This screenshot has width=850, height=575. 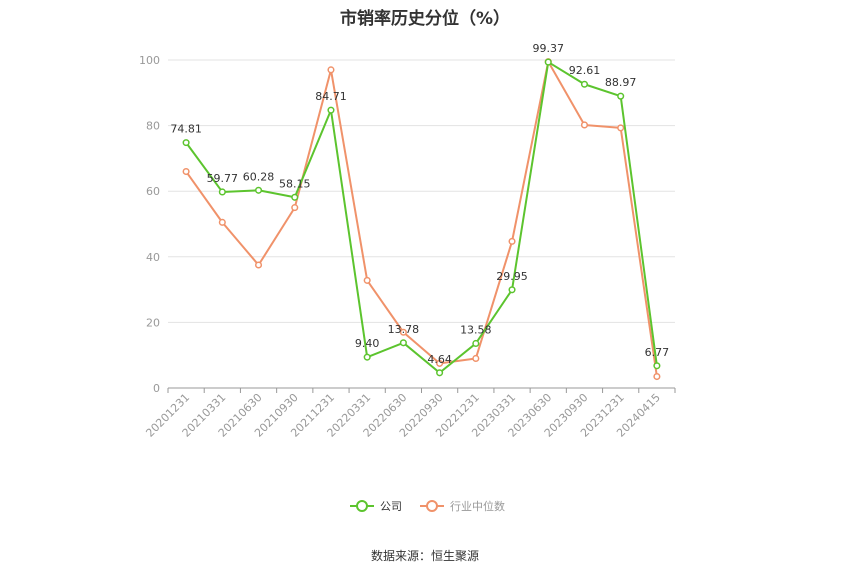 I want to click on data-label: 9.40, so click(x=367, y=343).